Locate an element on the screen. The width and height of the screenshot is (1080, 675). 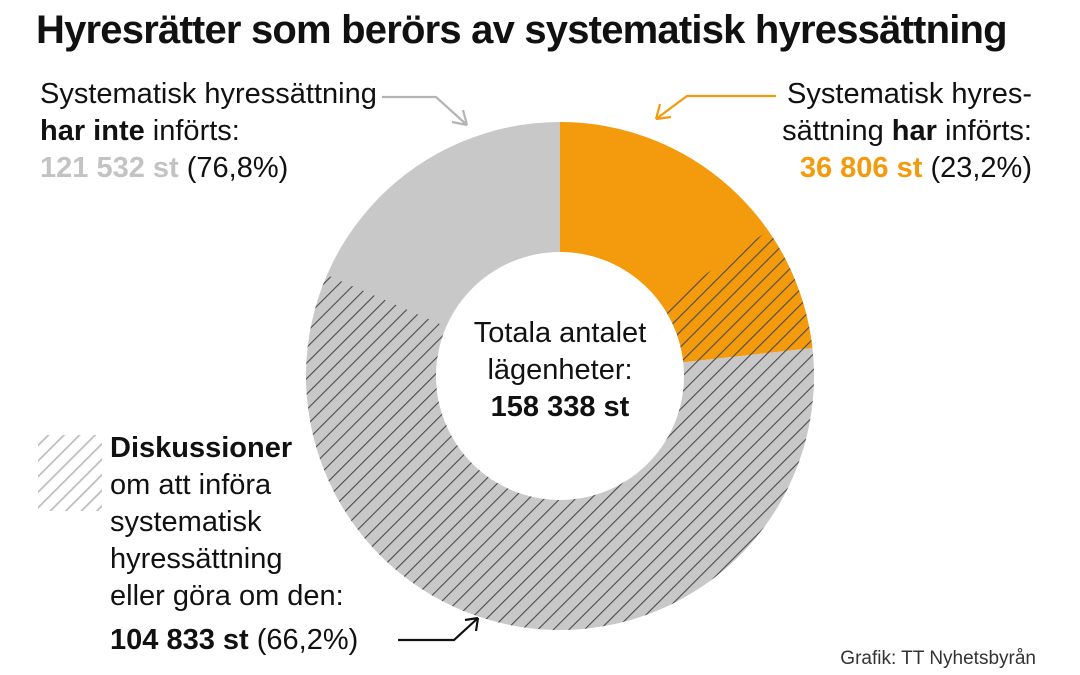
label-introduced-pre: sättning is located at coordinates (837, 131).